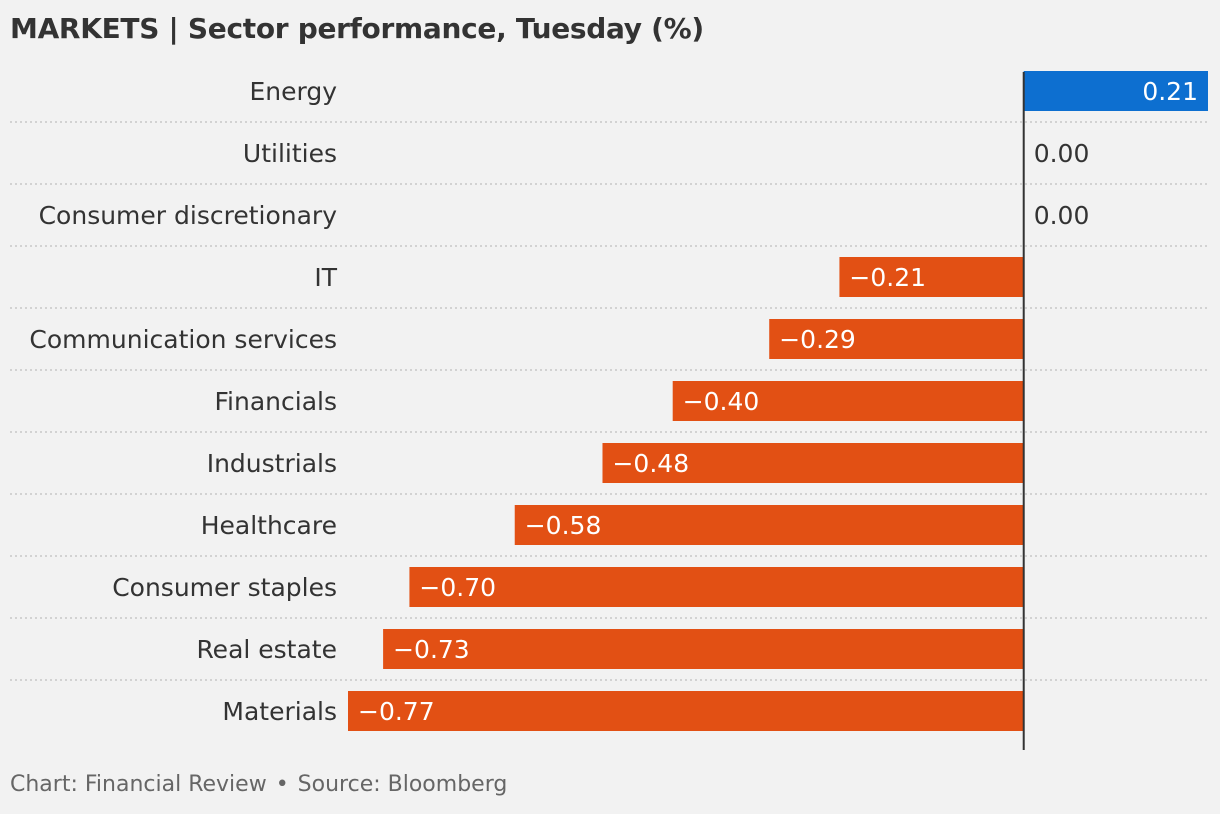 The height and width of the screenshot is (814, 1220). Describe the element at coordinates (224, 587) in the screenshot. I see `category-label: Consumer staples` at that location.